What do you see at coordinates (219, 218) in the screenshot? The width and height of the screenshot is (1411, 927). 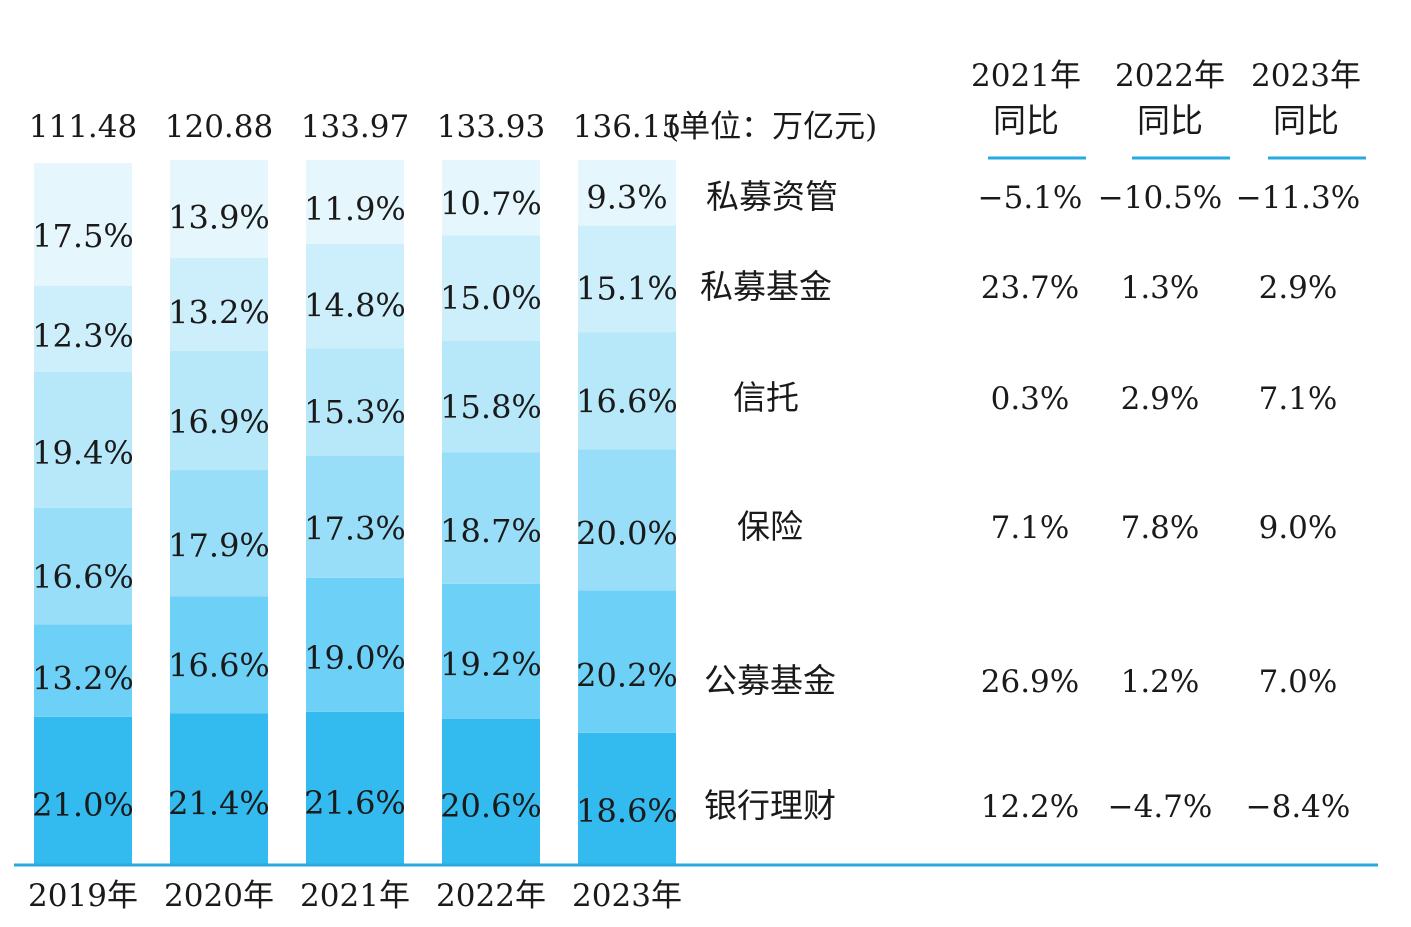 I see `segment-label: 13.9%` at bounding box center [219, 218].